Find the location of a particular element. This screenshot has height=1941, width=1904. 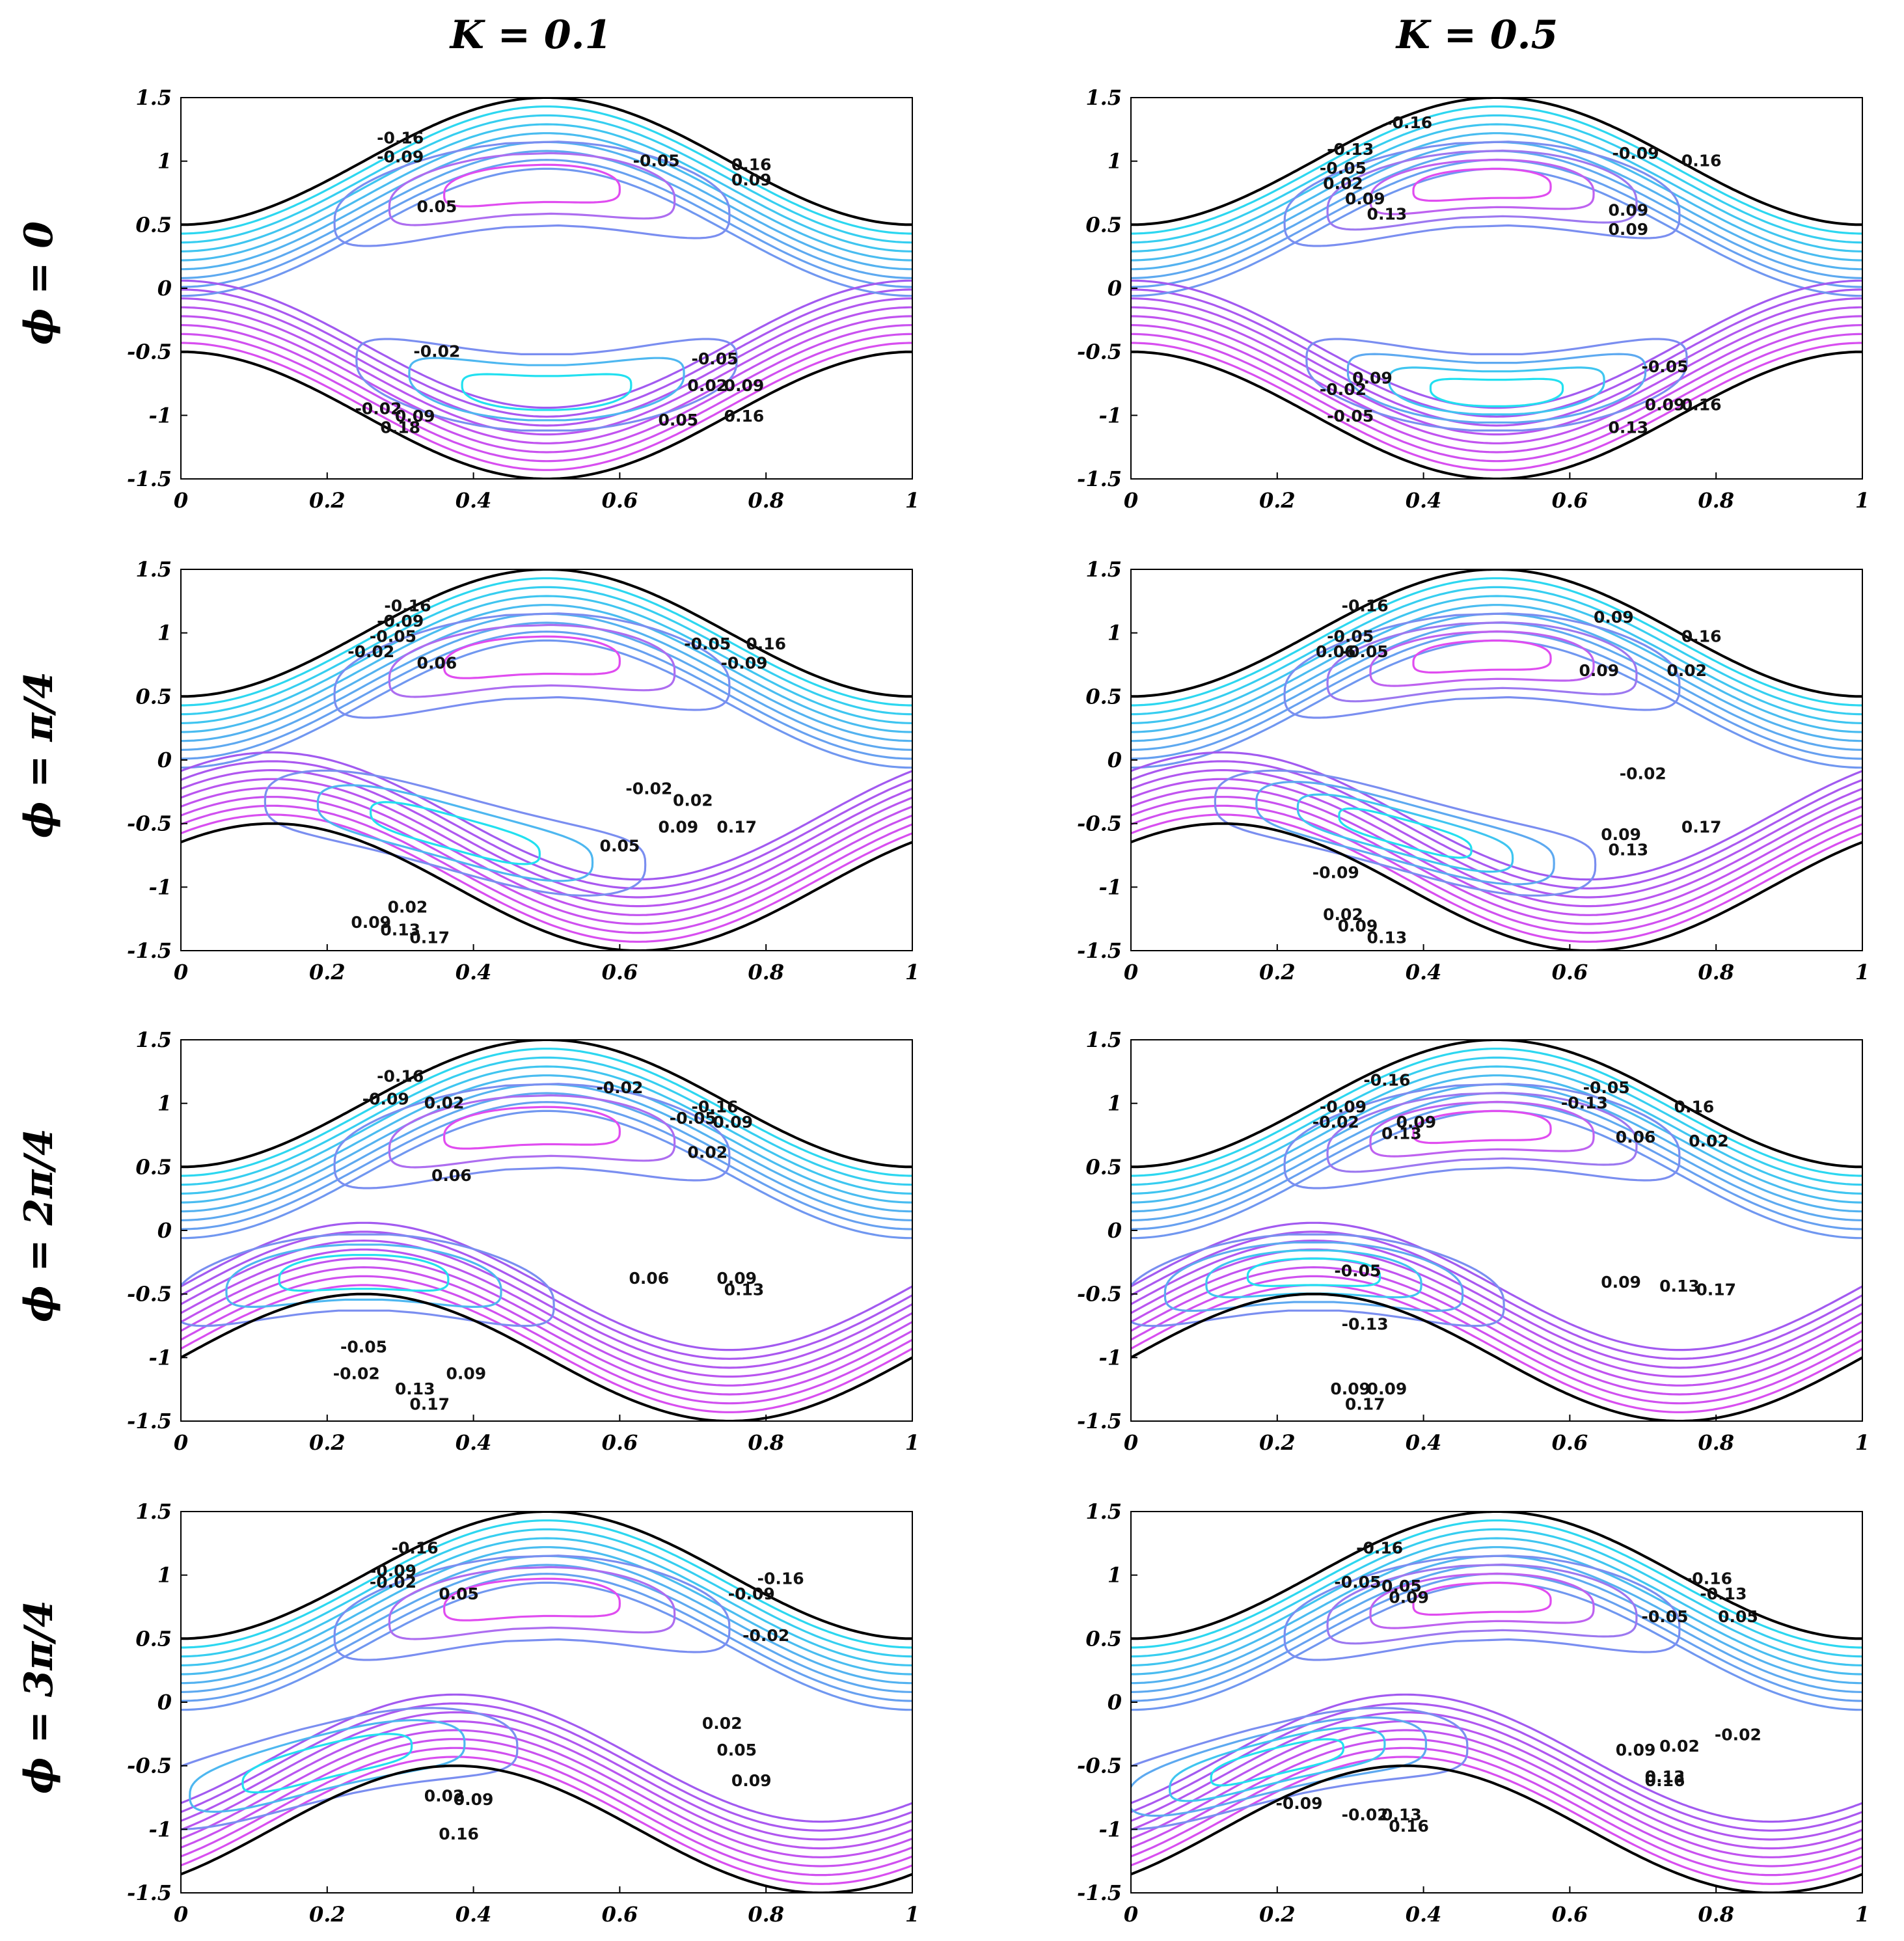

x-tick-label: 0.6 is located at coordinates (1570, 1442).